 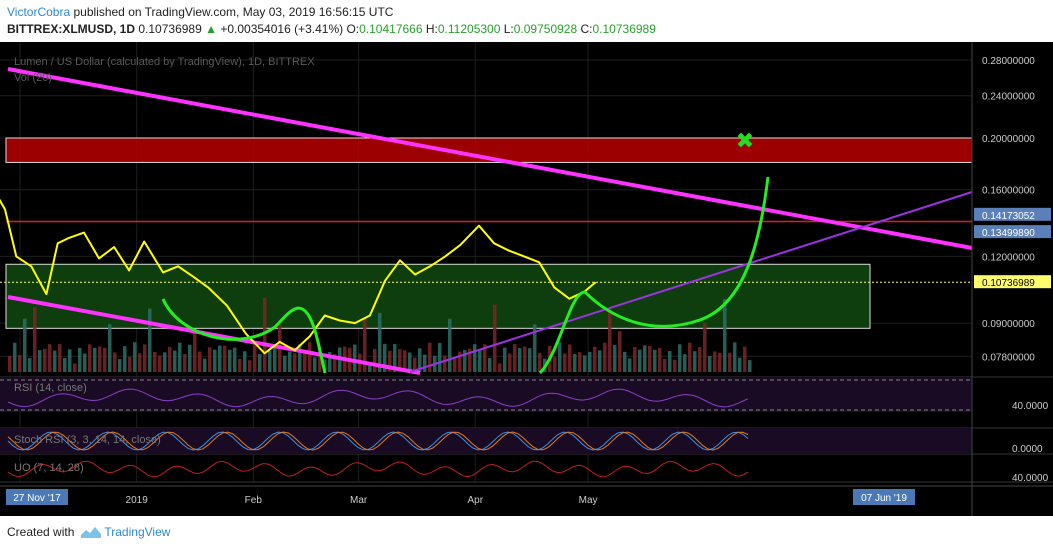 What do you see at coordinates (391, 29) in the screenshot?
I see `open-value: 0.10417666` at bounding box center [391, 29].